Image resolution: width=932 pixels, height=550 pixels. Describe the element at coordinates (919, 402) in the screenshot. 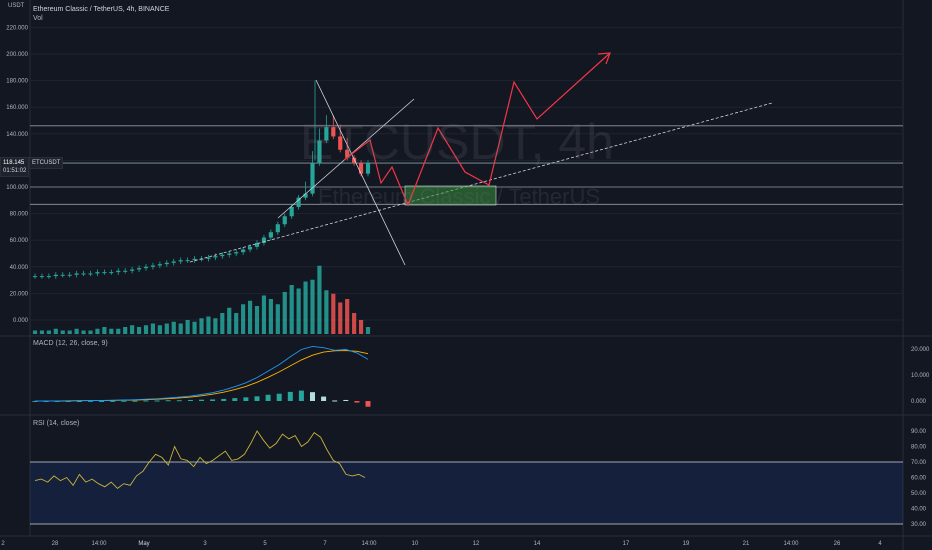

I see `macd-tick-label: 0.000` at that location.